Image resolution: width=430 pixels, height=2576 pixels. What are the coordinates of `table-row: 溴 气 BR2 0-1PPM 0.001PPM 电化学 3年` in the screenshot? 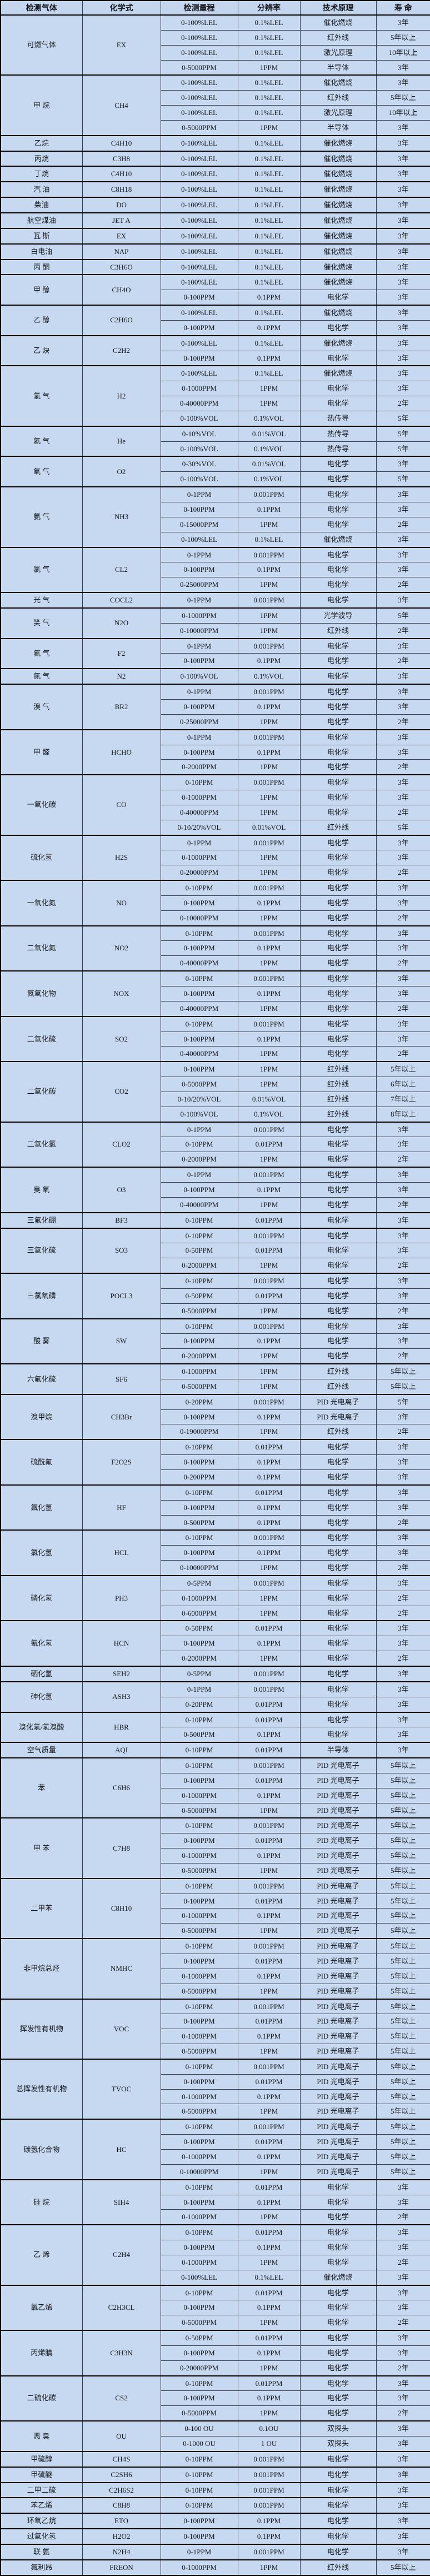 It's located at (215, 707).